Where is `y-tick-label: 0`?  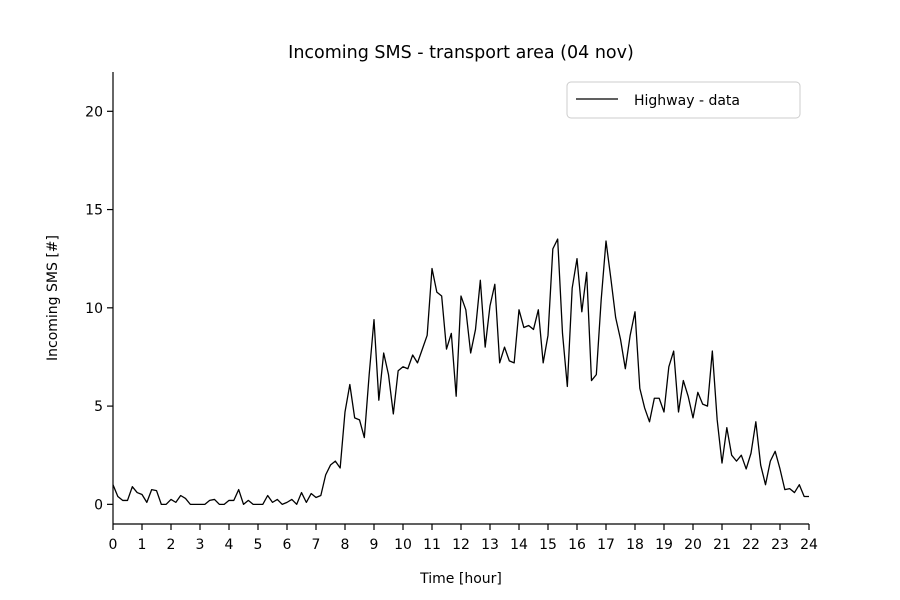
y-tick-label: 0 is located at coordinates (98, 505).